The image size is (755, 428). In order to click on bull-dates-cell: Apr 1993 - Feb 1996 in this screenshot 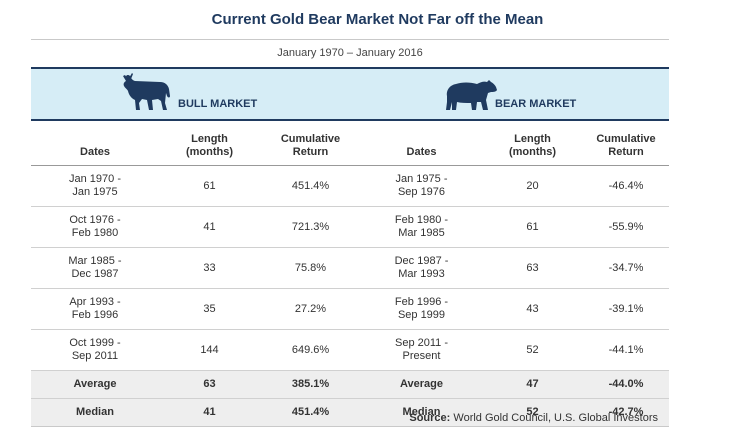, I will do `click(95, 309)`.